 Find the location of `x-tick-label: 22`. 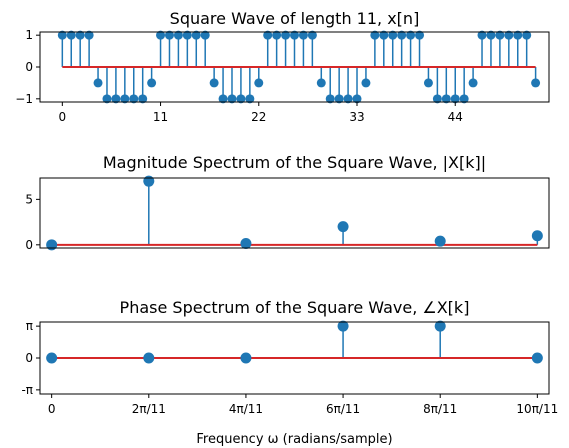

x-tick-label: 22 is located at coordinates (258, 117).